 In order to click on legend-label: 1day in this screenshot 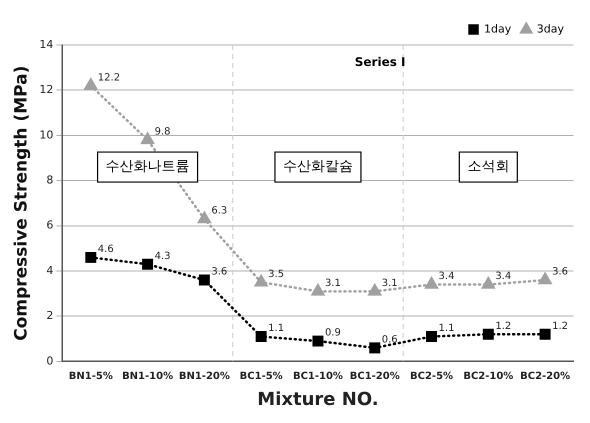, I will do `click(498, 29)`.